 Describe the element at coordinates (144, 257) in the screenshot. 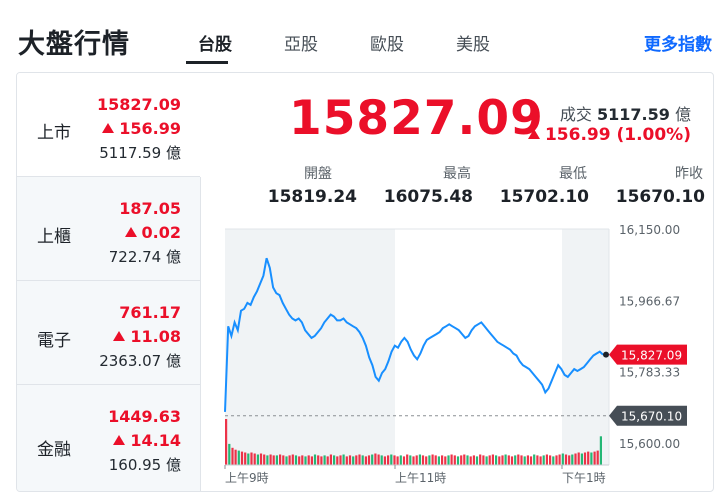

I see `sidebar-item-volume: 722.74 億` at that location.